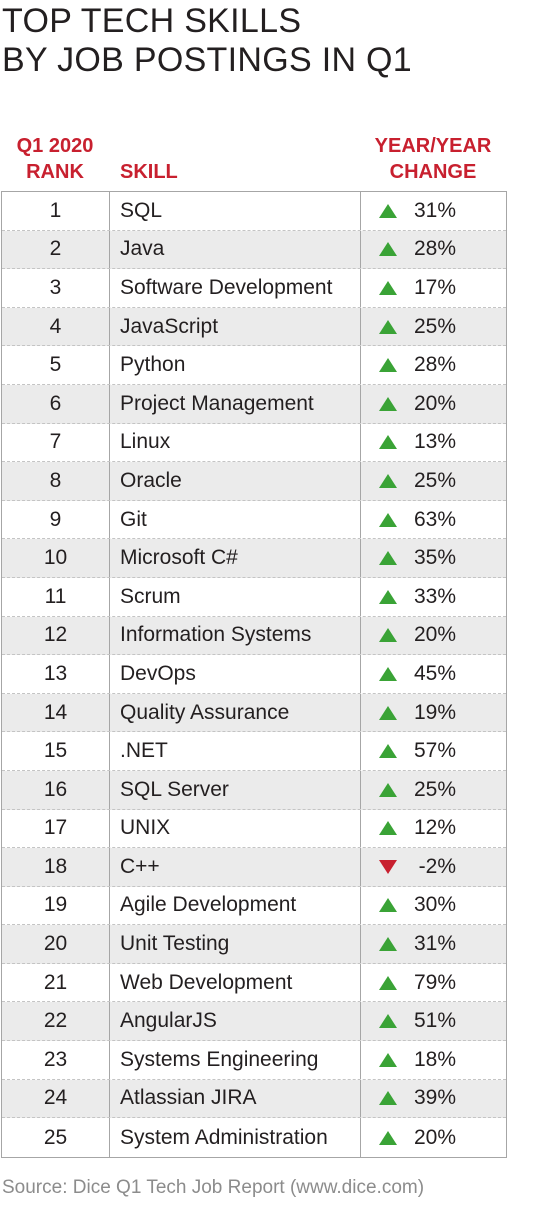 This screenshot has height=1213, width=534. Describe the element at coordinates (235, 211) in the screenshot. I see `skill-cell: SQL` at that location.